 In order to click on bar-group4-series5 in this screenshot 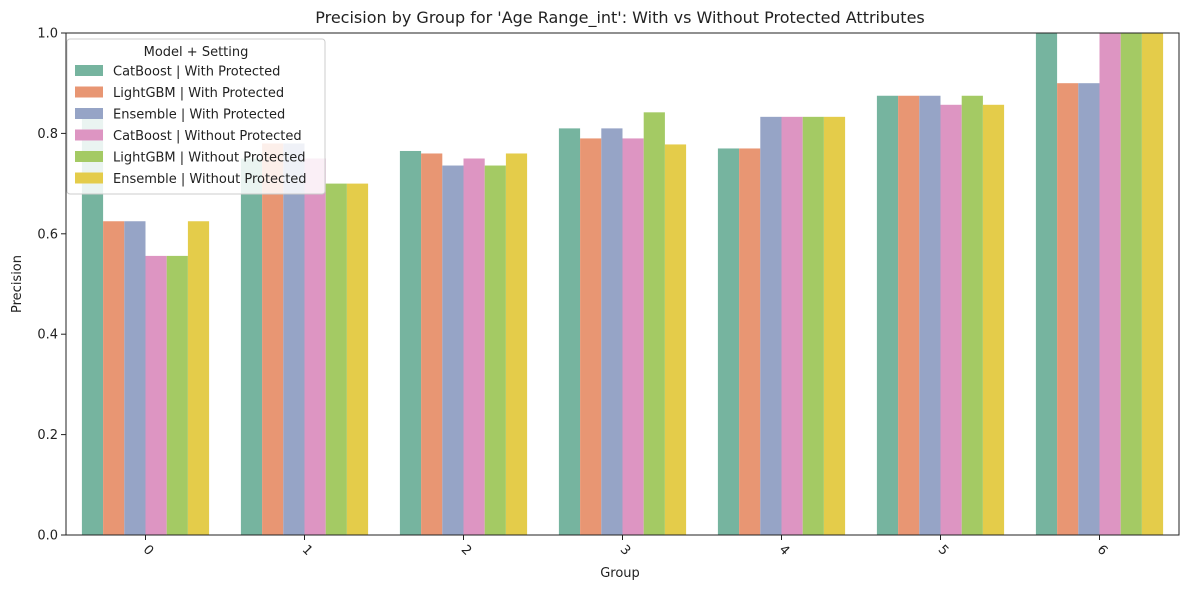, I will do `click(834, 325)`.